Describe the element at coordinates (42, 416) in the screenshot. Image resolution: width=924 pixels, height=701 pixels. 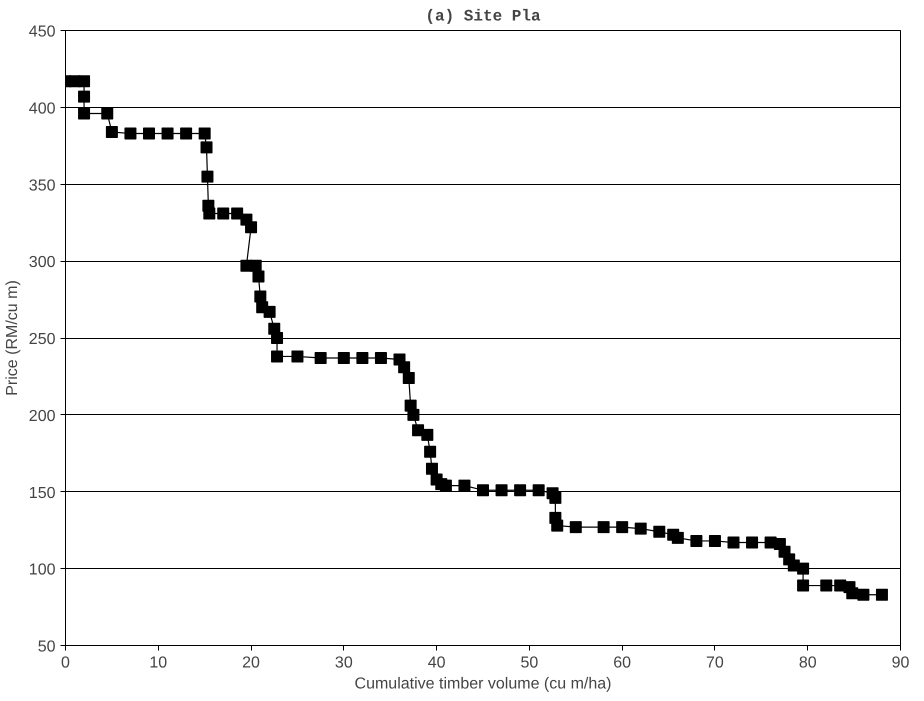
I see `y-tick-label: 200` at that location.